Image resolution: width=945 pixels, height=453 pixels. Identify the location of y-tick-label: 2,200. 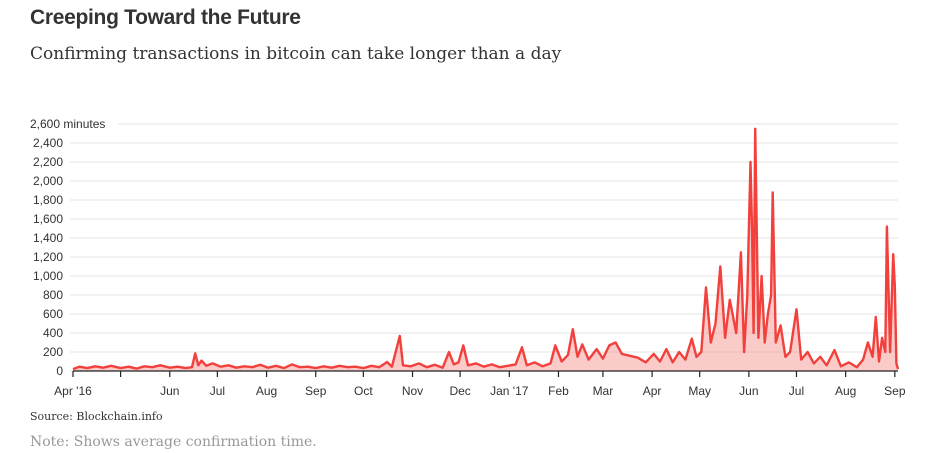
(48, 162).